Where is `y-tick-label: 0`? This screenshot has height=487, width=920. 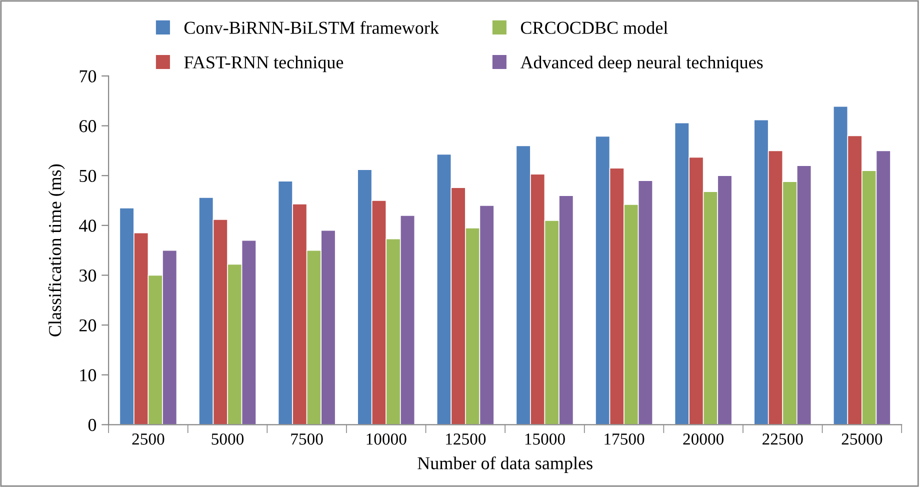 y-tick-label: 0 is located at coordinates (92, 425).